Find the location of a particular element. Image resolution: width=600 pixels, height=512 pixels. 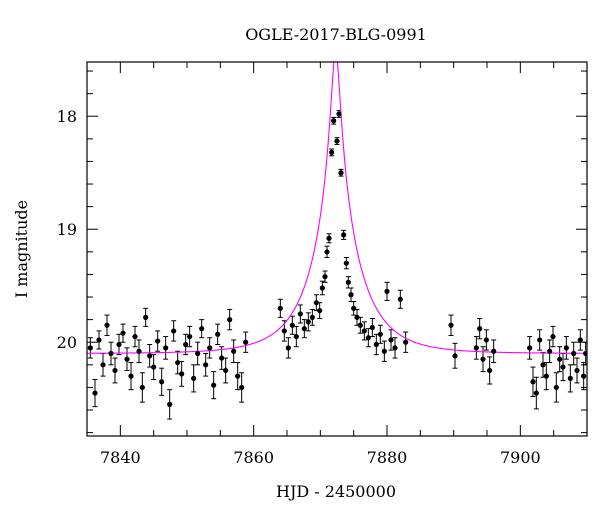

x-tick-label: 7880 is located at coordinates (387, 457).